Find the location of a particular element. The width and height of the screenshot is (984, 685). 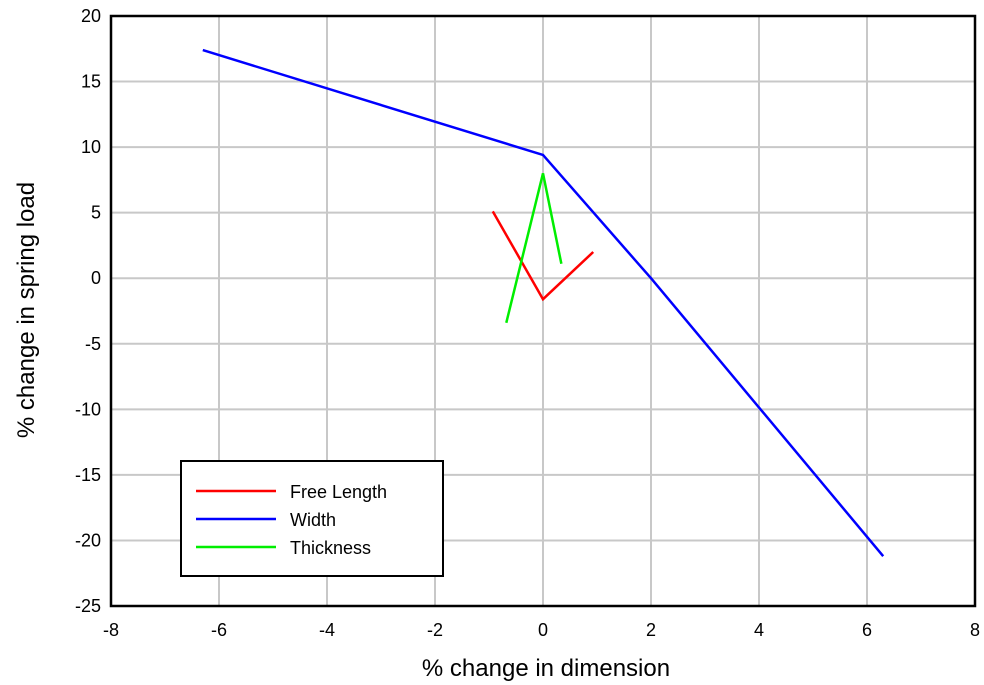

series-line-free-length is located at coordinates (543, 256).